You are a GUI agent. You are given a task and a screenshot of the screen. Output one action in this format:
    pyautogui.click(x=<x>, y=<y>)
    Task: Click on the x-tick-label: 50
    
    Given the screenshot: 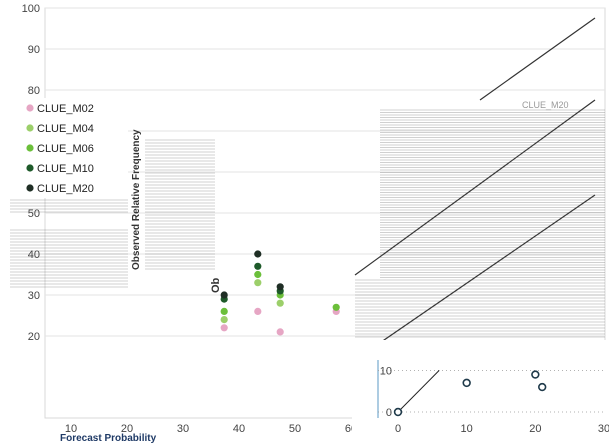 What is the action you would take?
    pyautogui.click(x=295, y=429)
    